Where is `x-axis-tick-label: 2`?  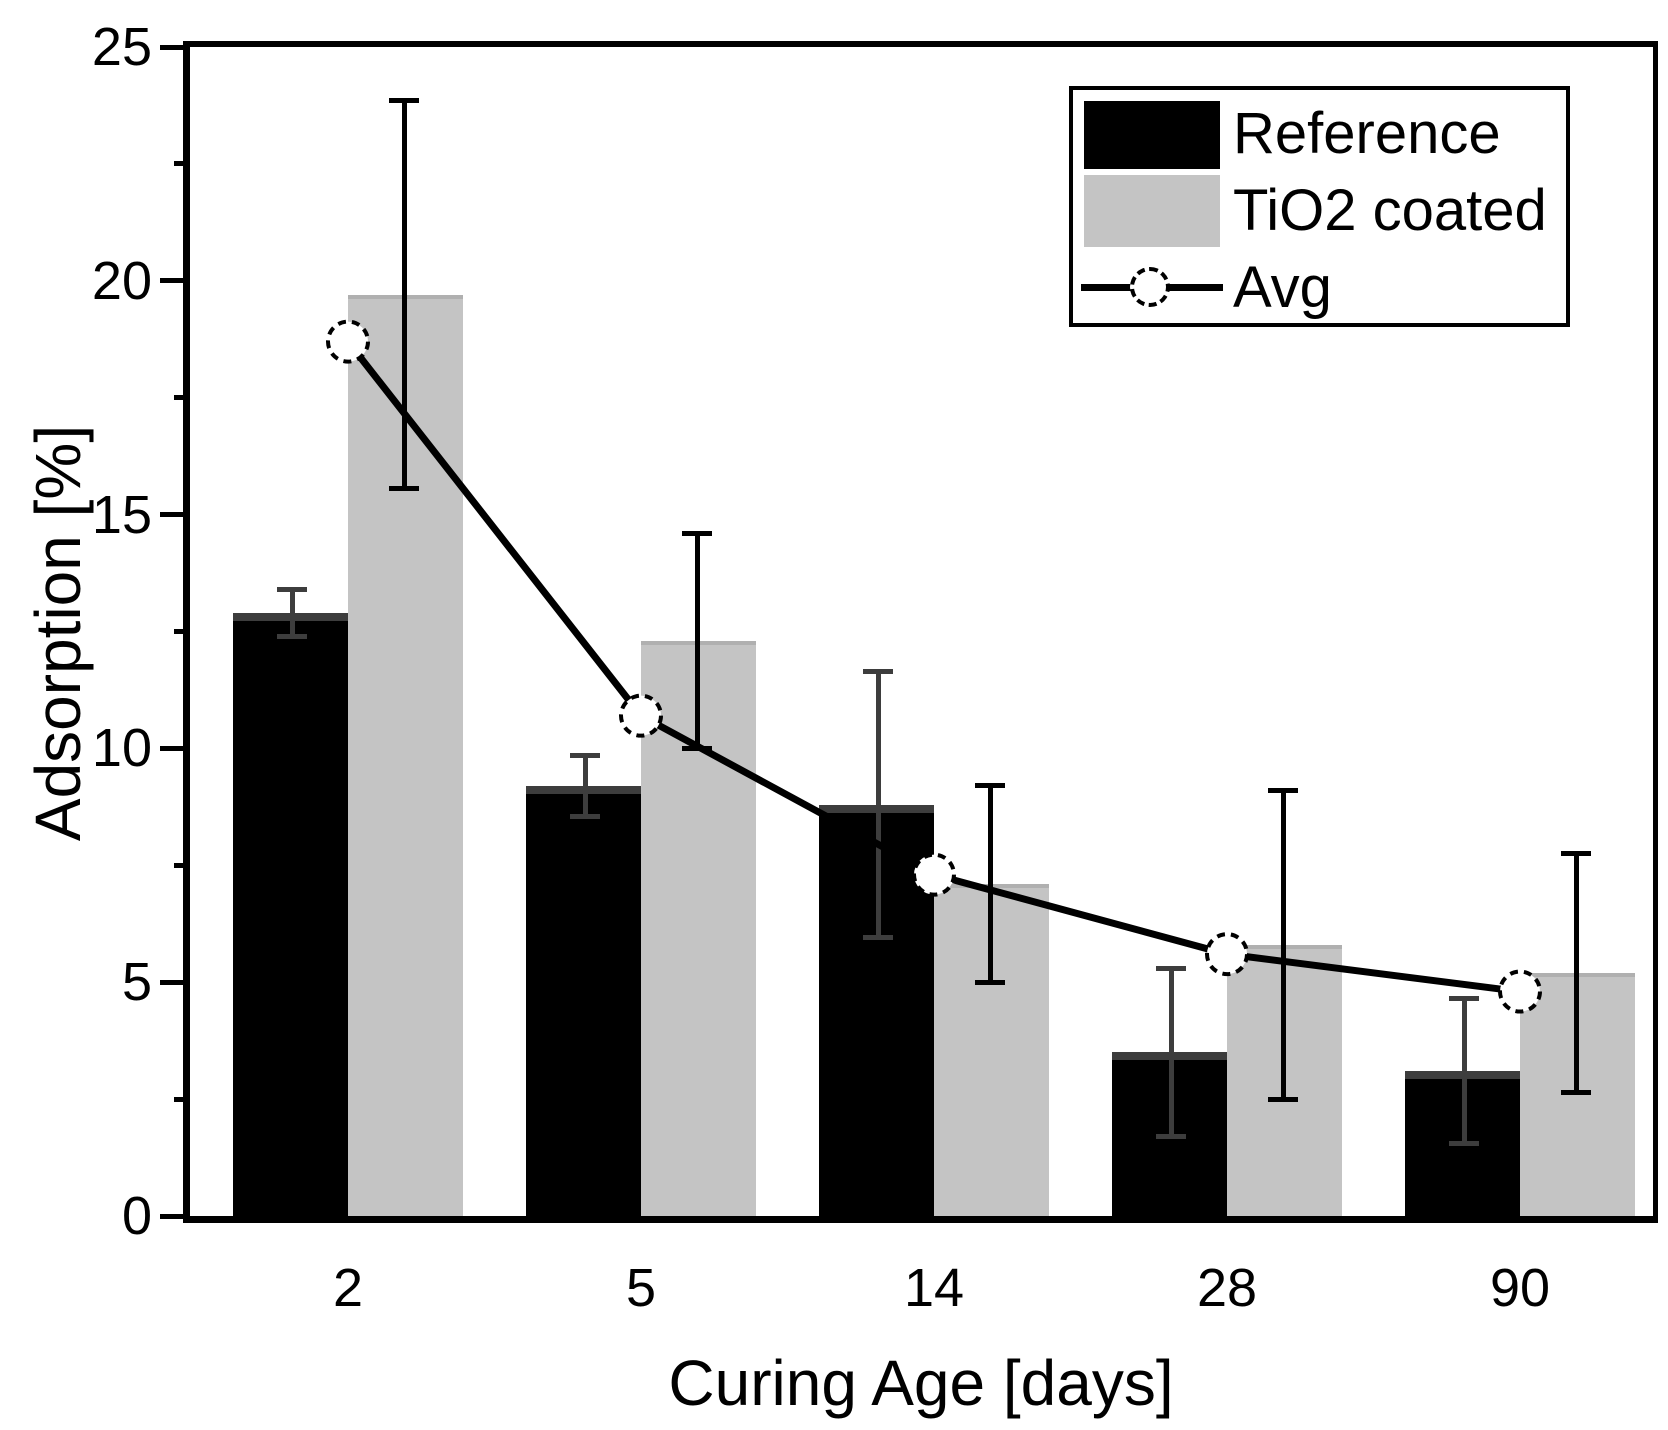
x-axis-tick-label: 2 is located at coordinates (348, 1288).